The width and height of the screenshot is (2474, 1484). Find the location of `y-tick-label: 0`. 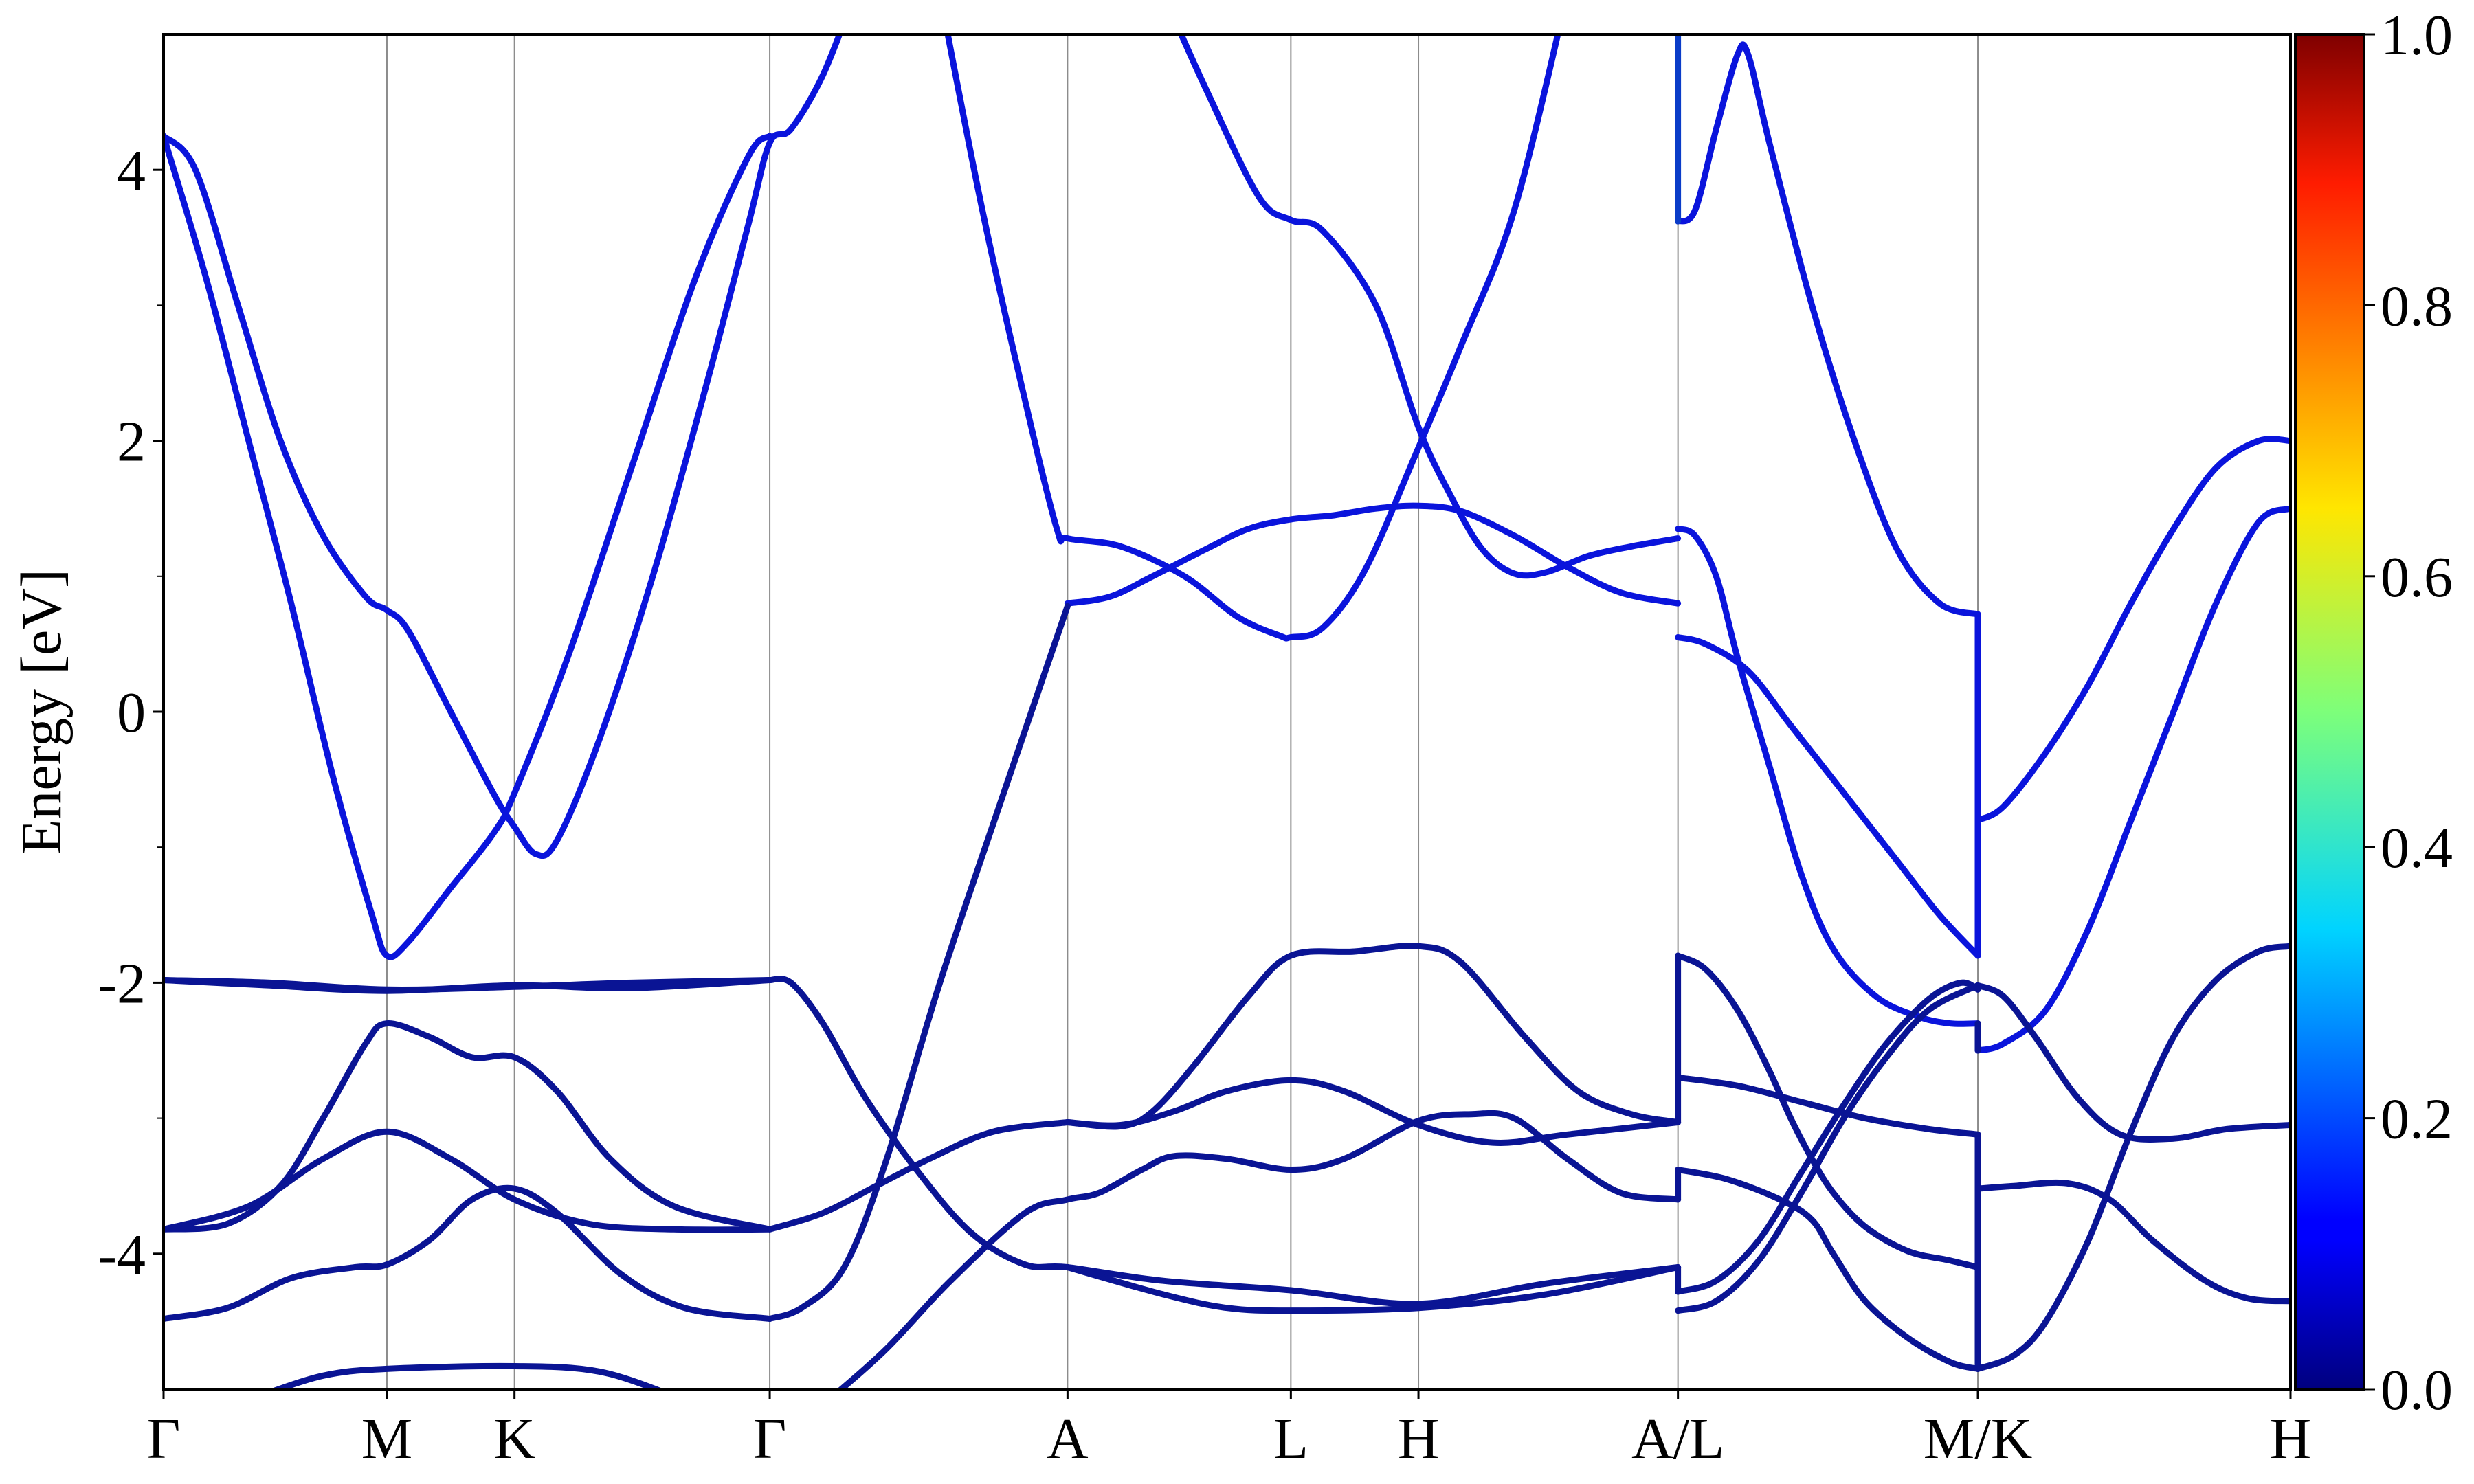

y-tick-label: 0 is located at coordinates (131, 713).